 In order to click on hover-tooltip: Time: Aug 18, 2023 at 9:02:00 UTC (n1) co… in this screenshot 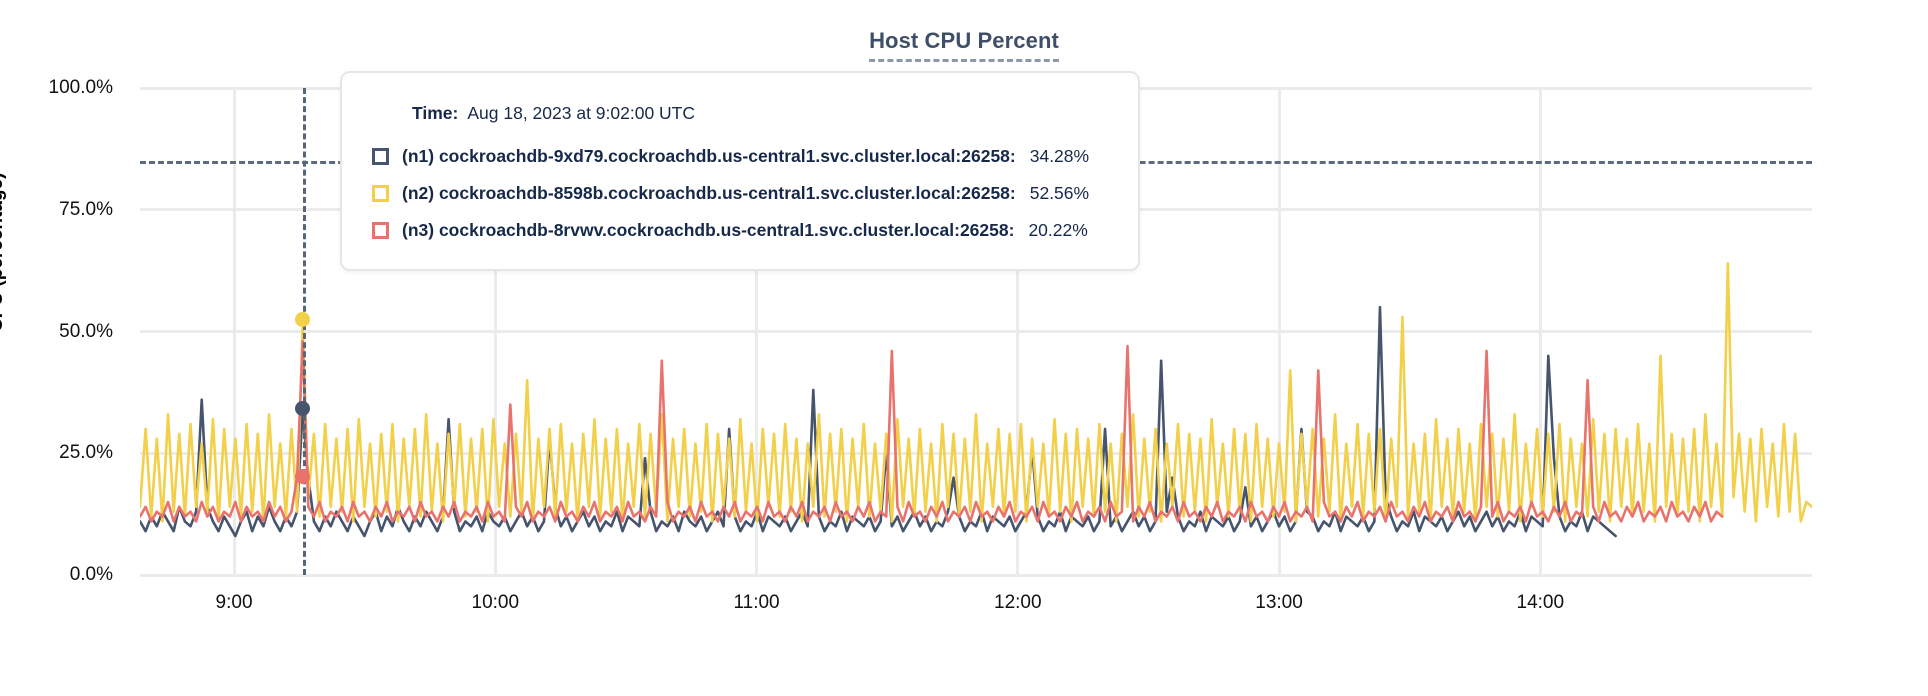, I will do `click(740, 171)`.